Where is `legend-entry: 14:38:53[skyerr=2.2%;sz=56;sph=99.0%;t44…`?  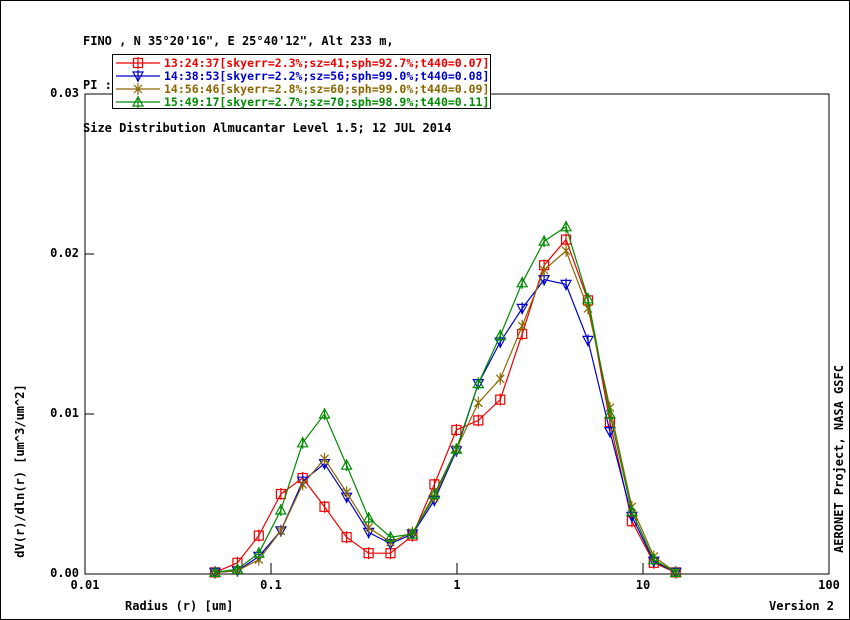 legend-entry: 14:38:53[skyerr=2.2%;sz=56;sph=99.0%;t44… is located at coordinates (301, 75).